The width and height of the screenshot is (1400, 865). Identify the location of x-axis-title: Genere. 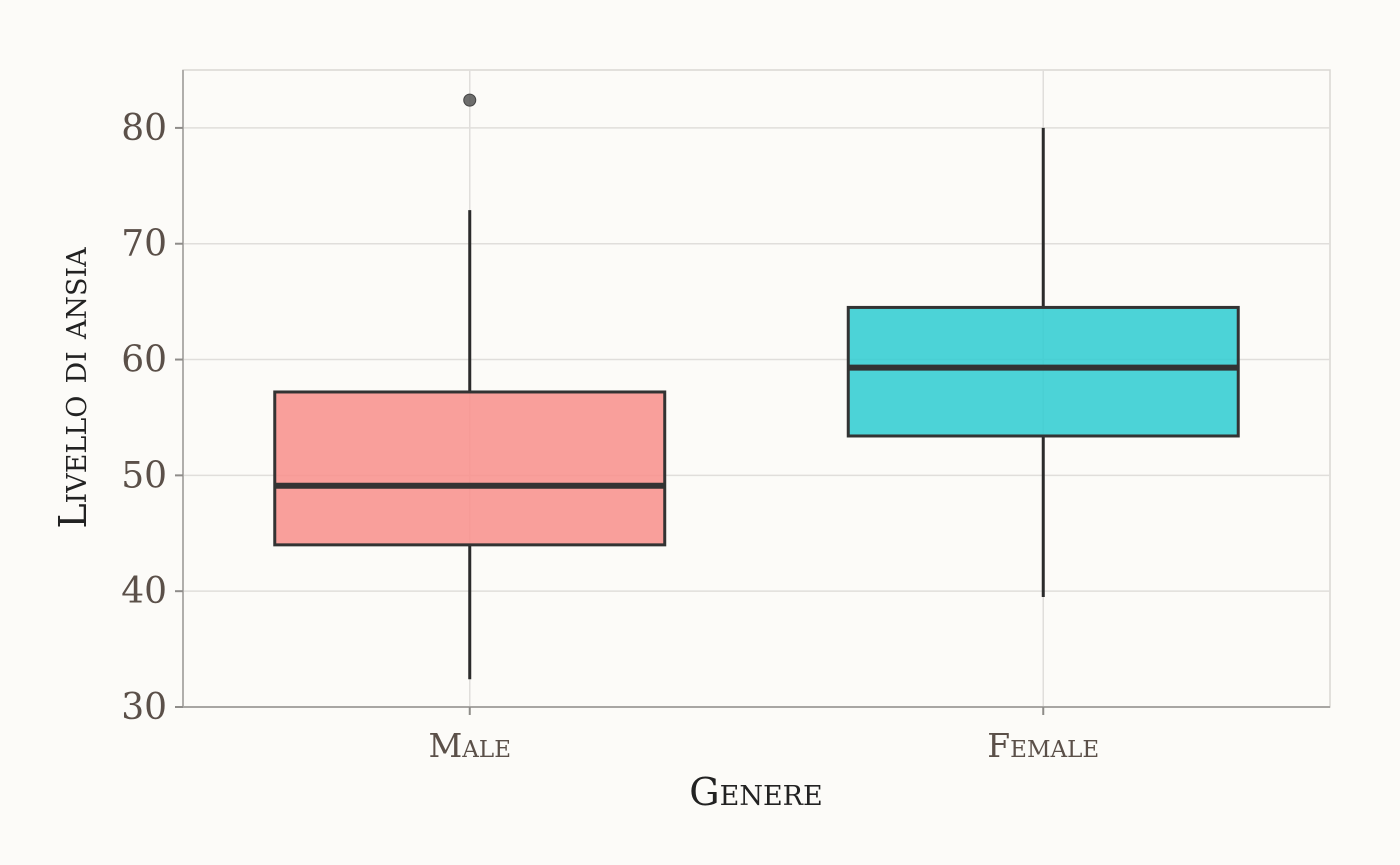
(755, 792).